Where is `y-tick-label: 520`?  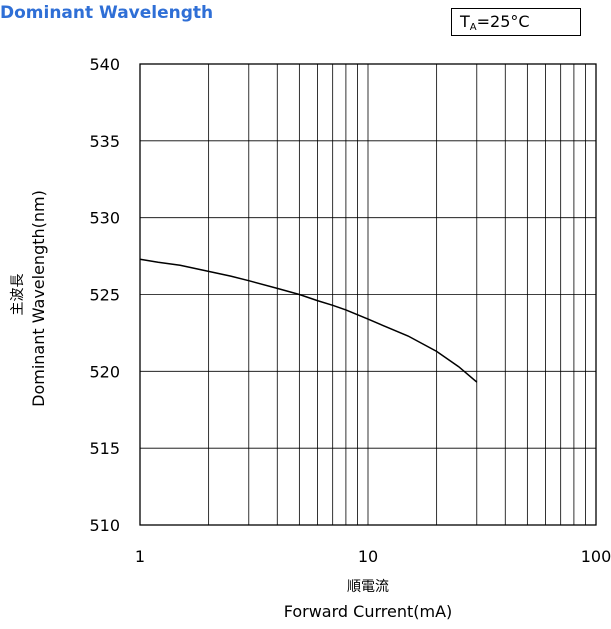
y-tick-label: 520 is located at coordinates (104, 371).